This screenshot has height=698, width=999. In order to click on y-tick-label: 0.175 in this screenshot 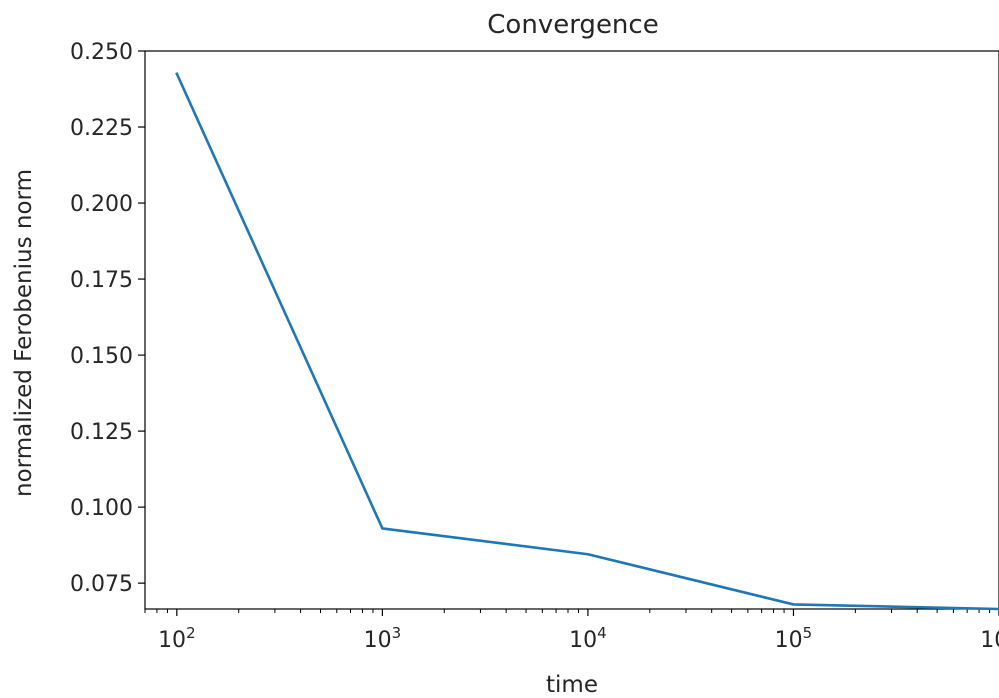, I will do `click(101, 280)`.